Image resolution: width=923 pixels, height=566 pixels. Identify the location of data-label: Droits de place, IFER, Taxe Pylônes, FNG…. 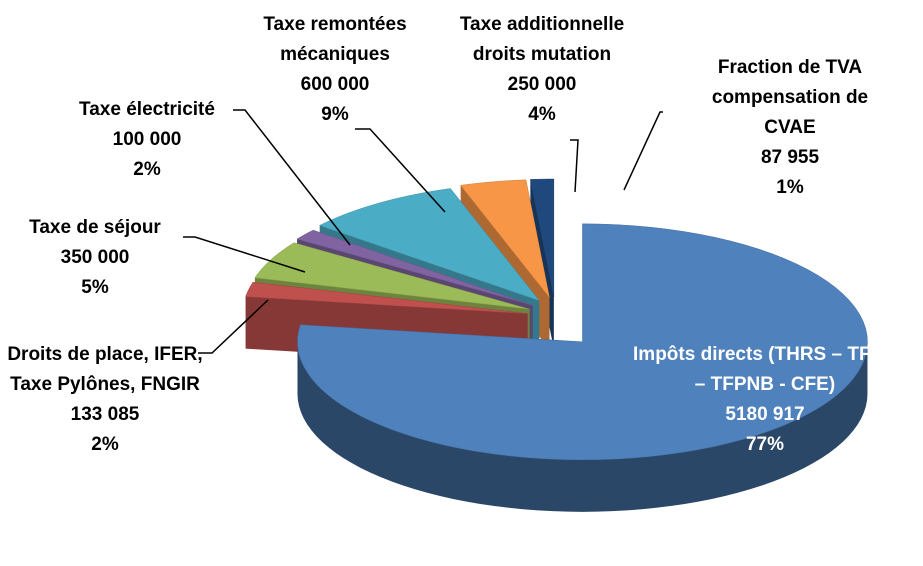
(105, 400).